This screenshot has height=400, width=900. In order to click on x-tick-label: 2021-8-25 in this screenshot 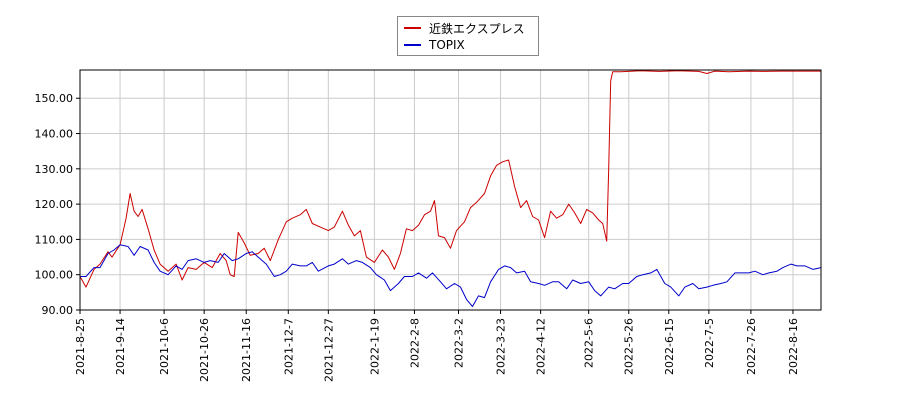, I will do `click(80, 346)`.